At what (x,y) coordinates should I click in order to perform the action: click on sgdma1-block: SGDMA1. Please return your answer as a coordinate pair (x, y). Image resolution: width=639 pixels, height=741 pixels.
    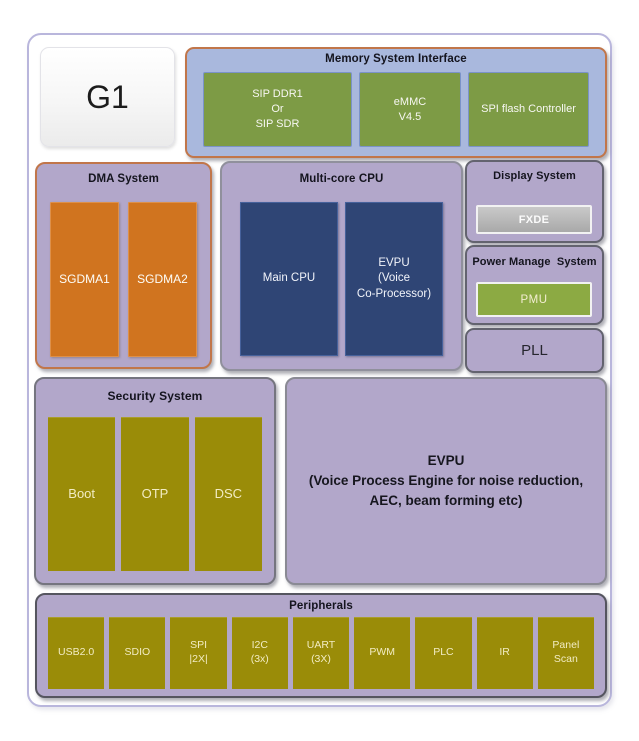
    Looking at the image, I should click on (84, 279).